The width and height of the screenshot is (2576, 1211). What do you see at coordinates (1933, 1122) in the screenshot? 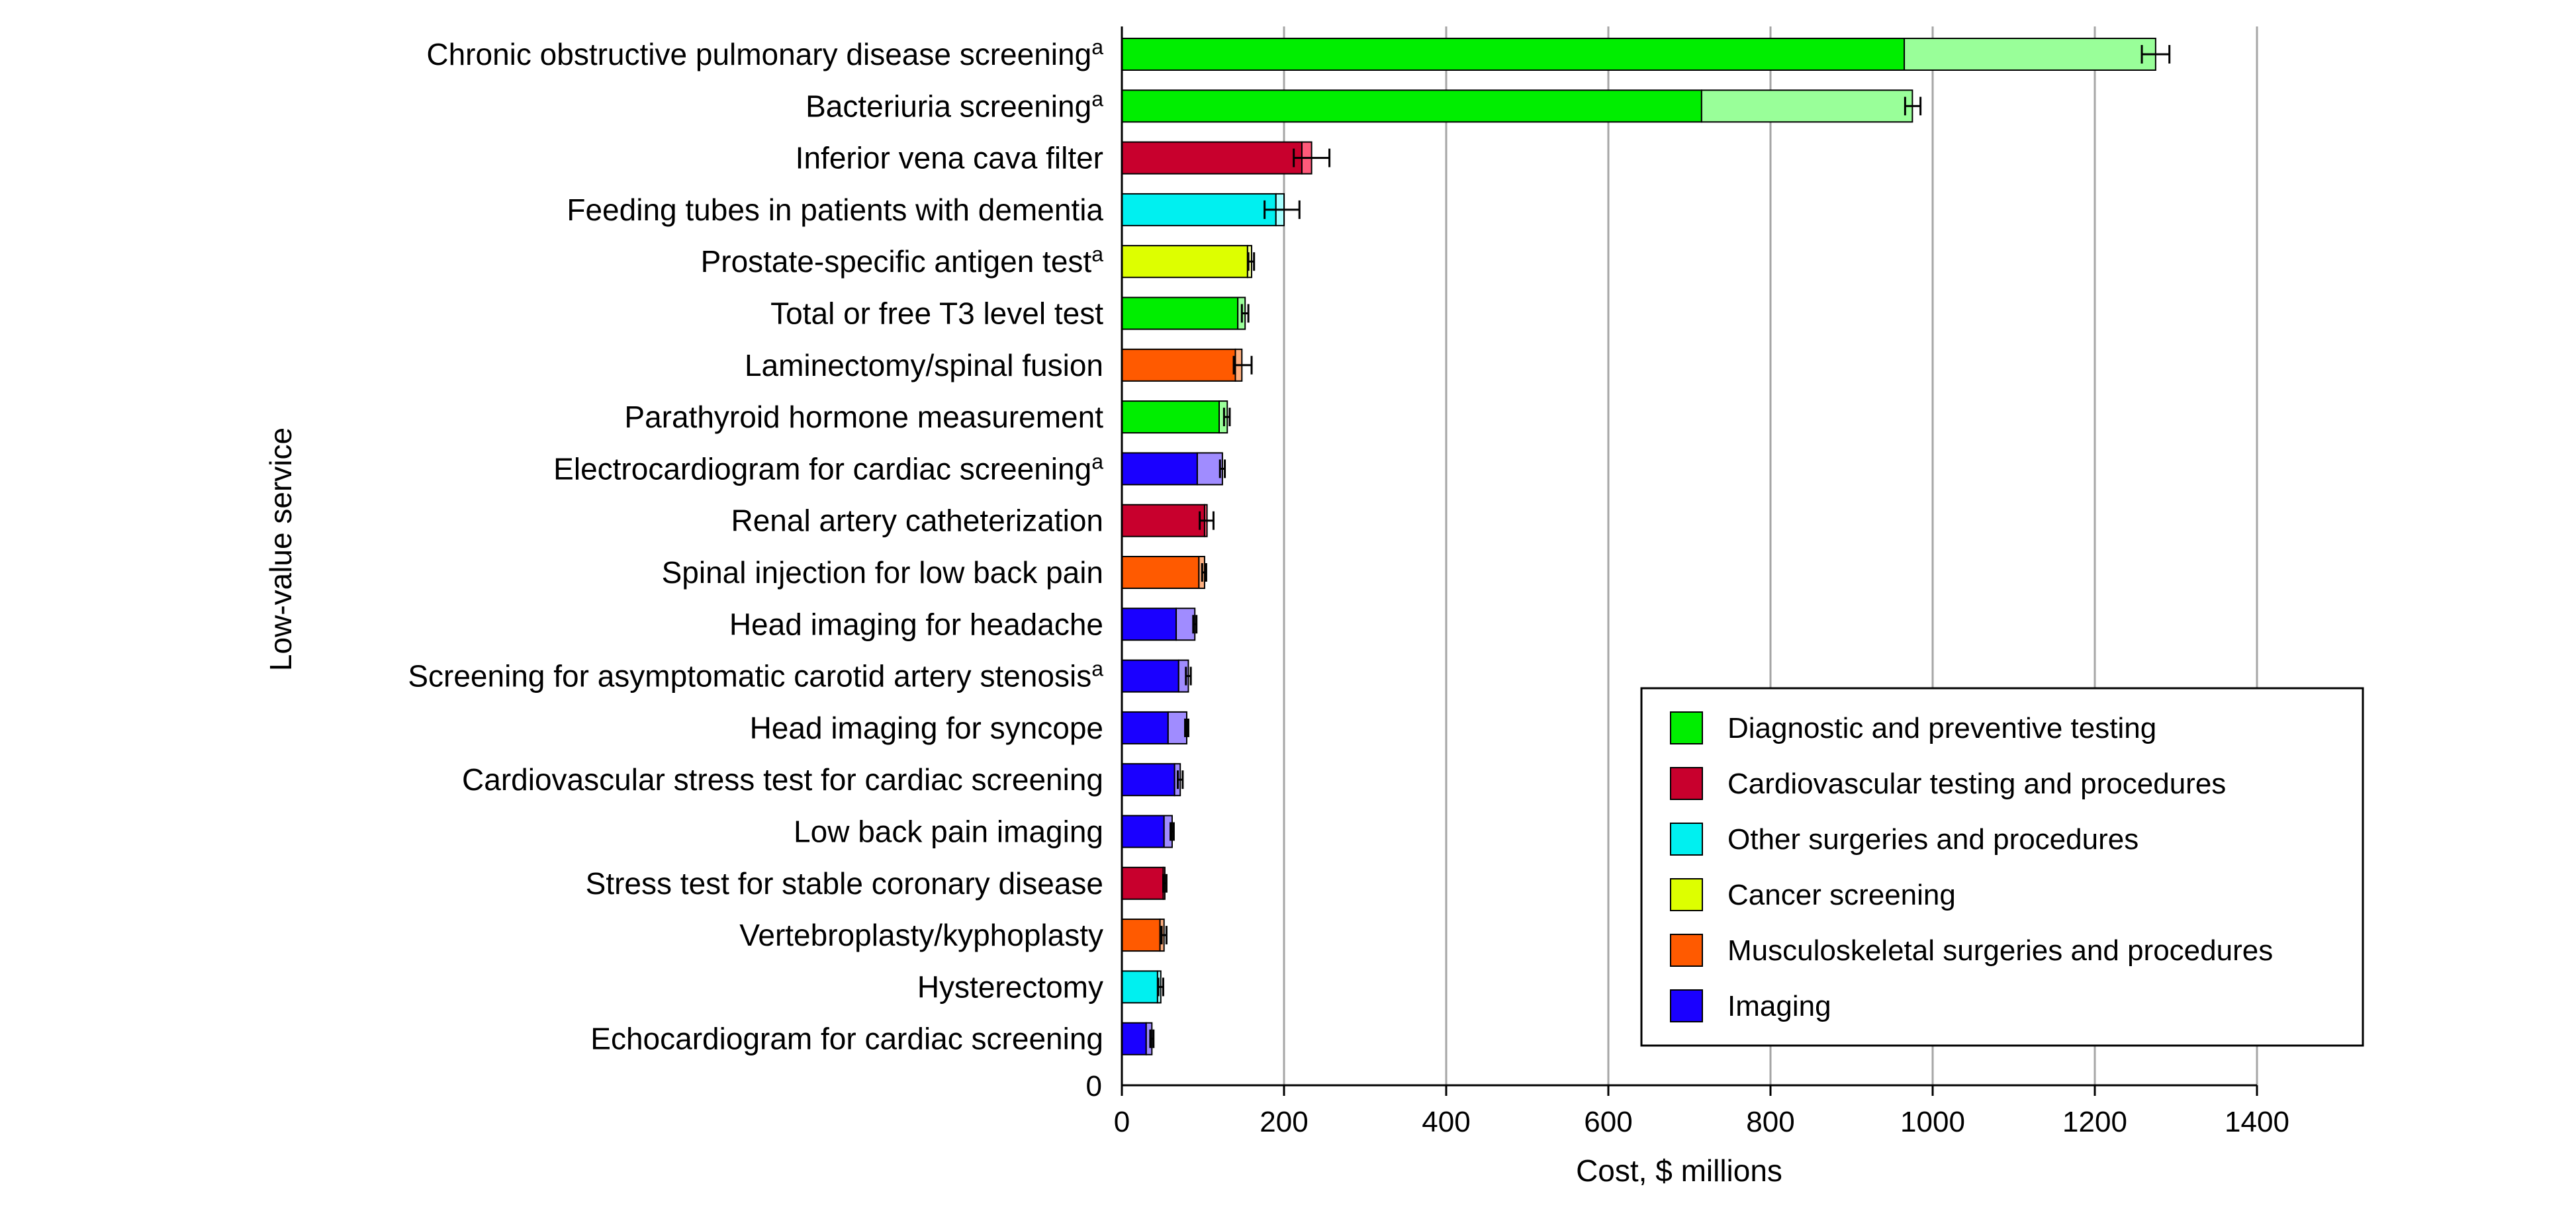
I see `x-tick-label: 1000` at bounding box center [1933, 1122].